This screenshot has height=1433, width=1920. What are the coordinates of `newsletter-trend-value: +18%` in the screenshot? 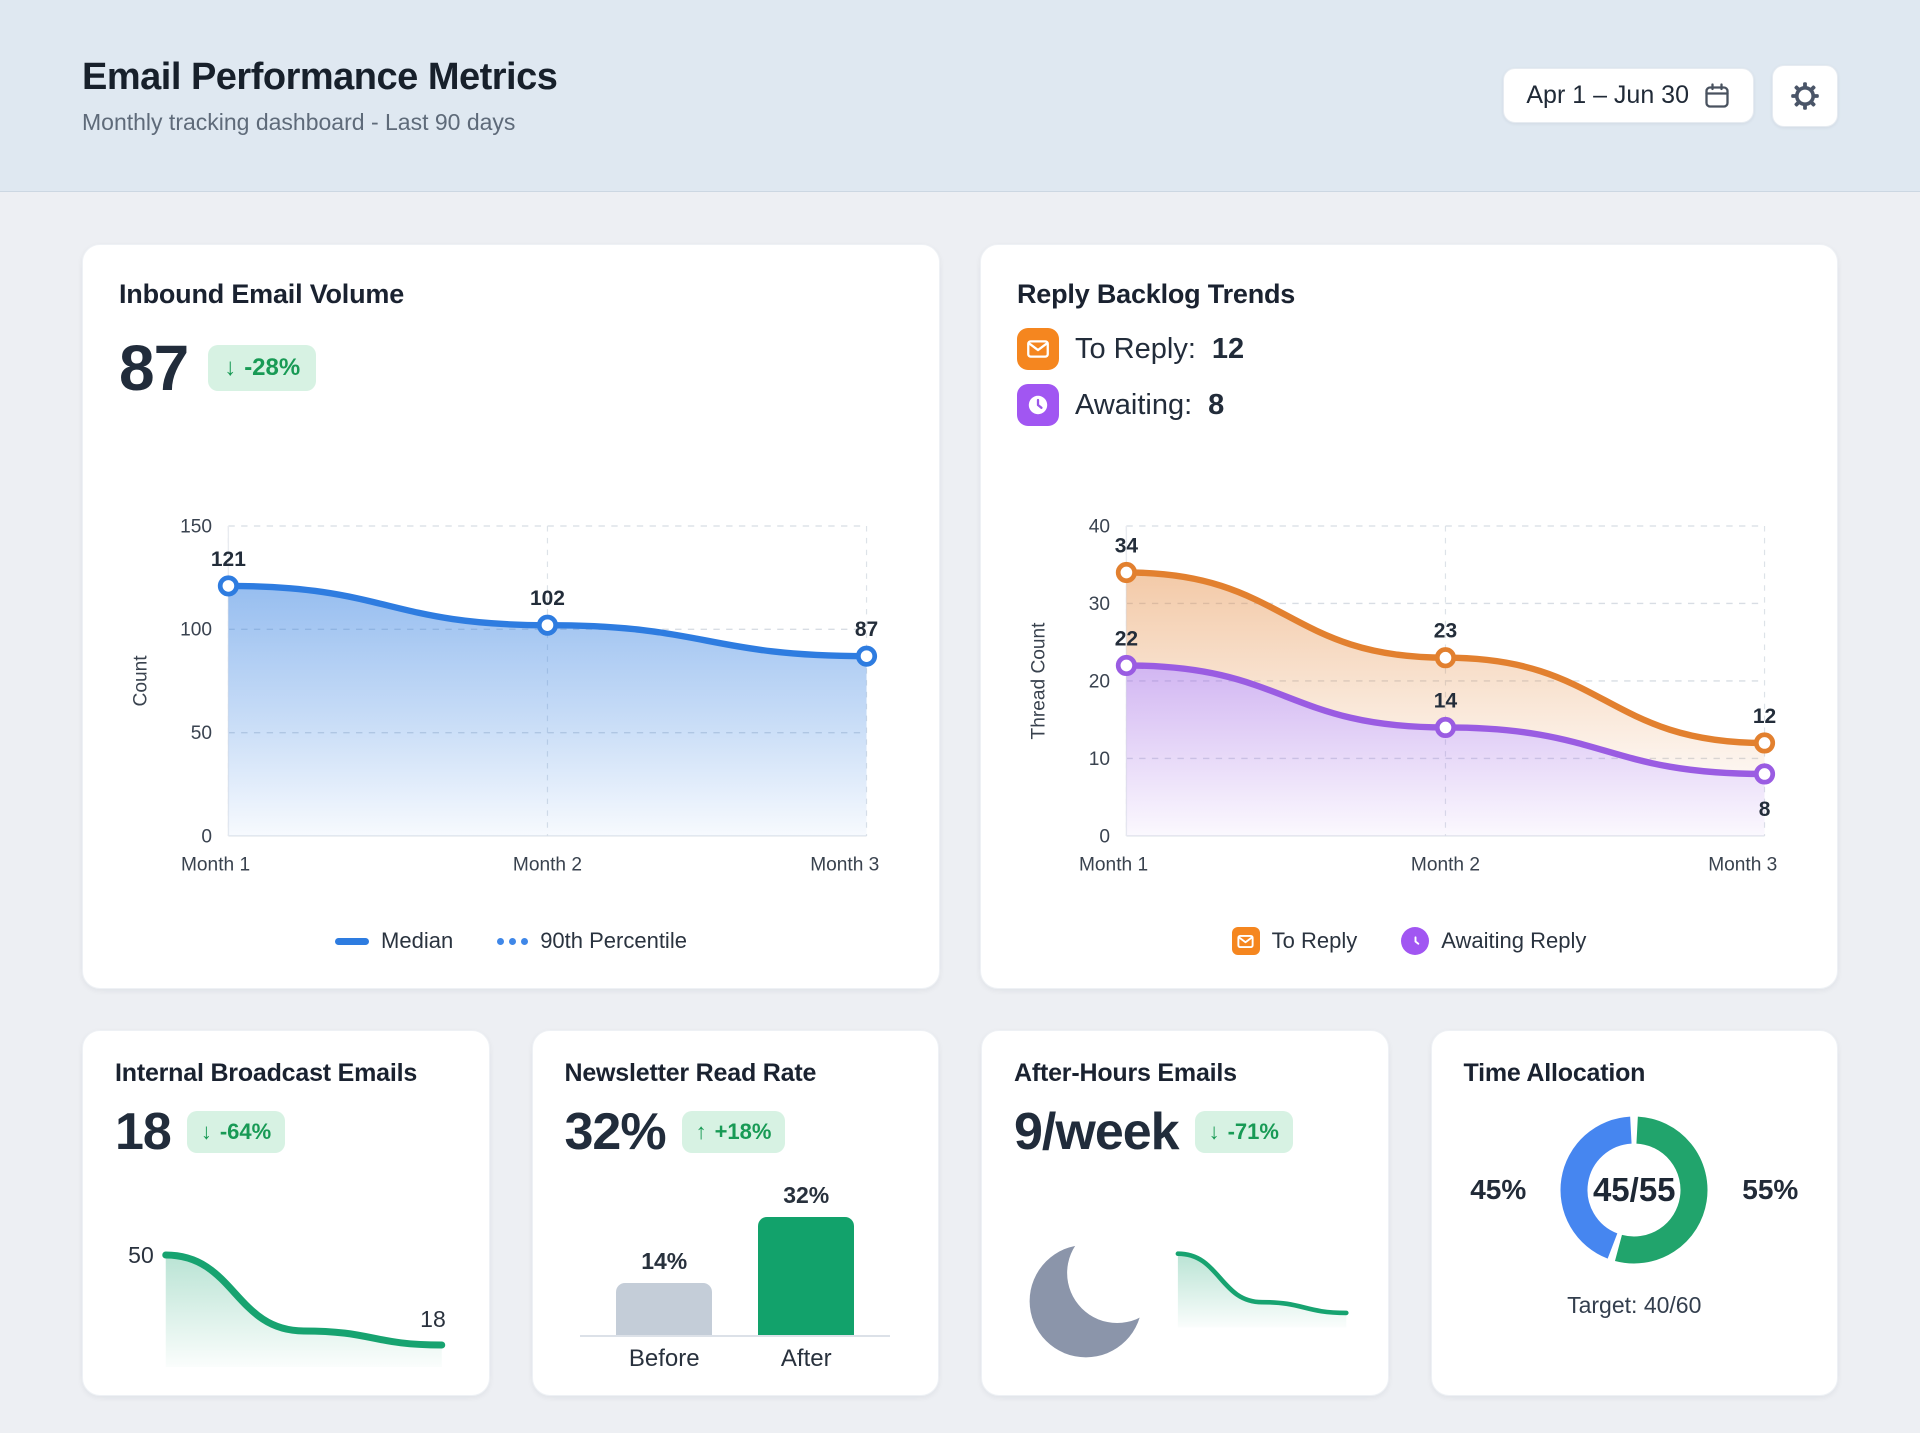 It's located at (743, 1131).